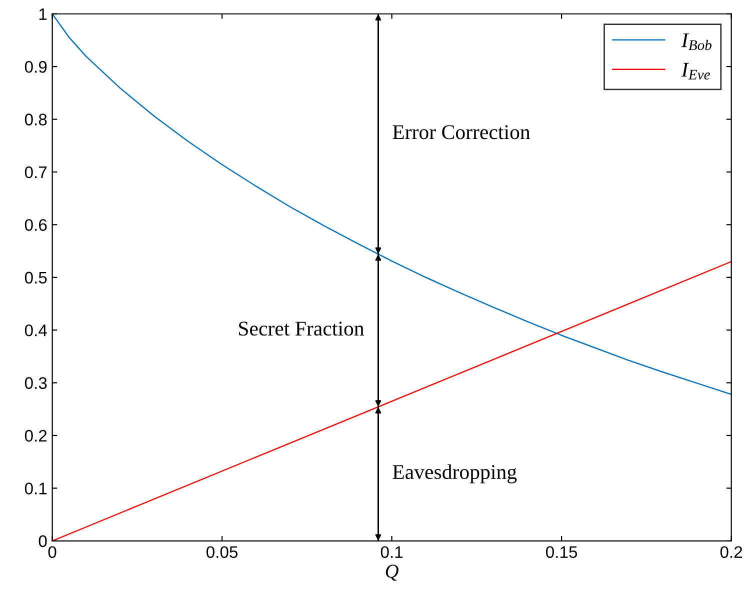  What do you see at coordinates (562, 552) in the screenshot?
I see `x-tick-label: 0.15` at bounding box center [562, 552].